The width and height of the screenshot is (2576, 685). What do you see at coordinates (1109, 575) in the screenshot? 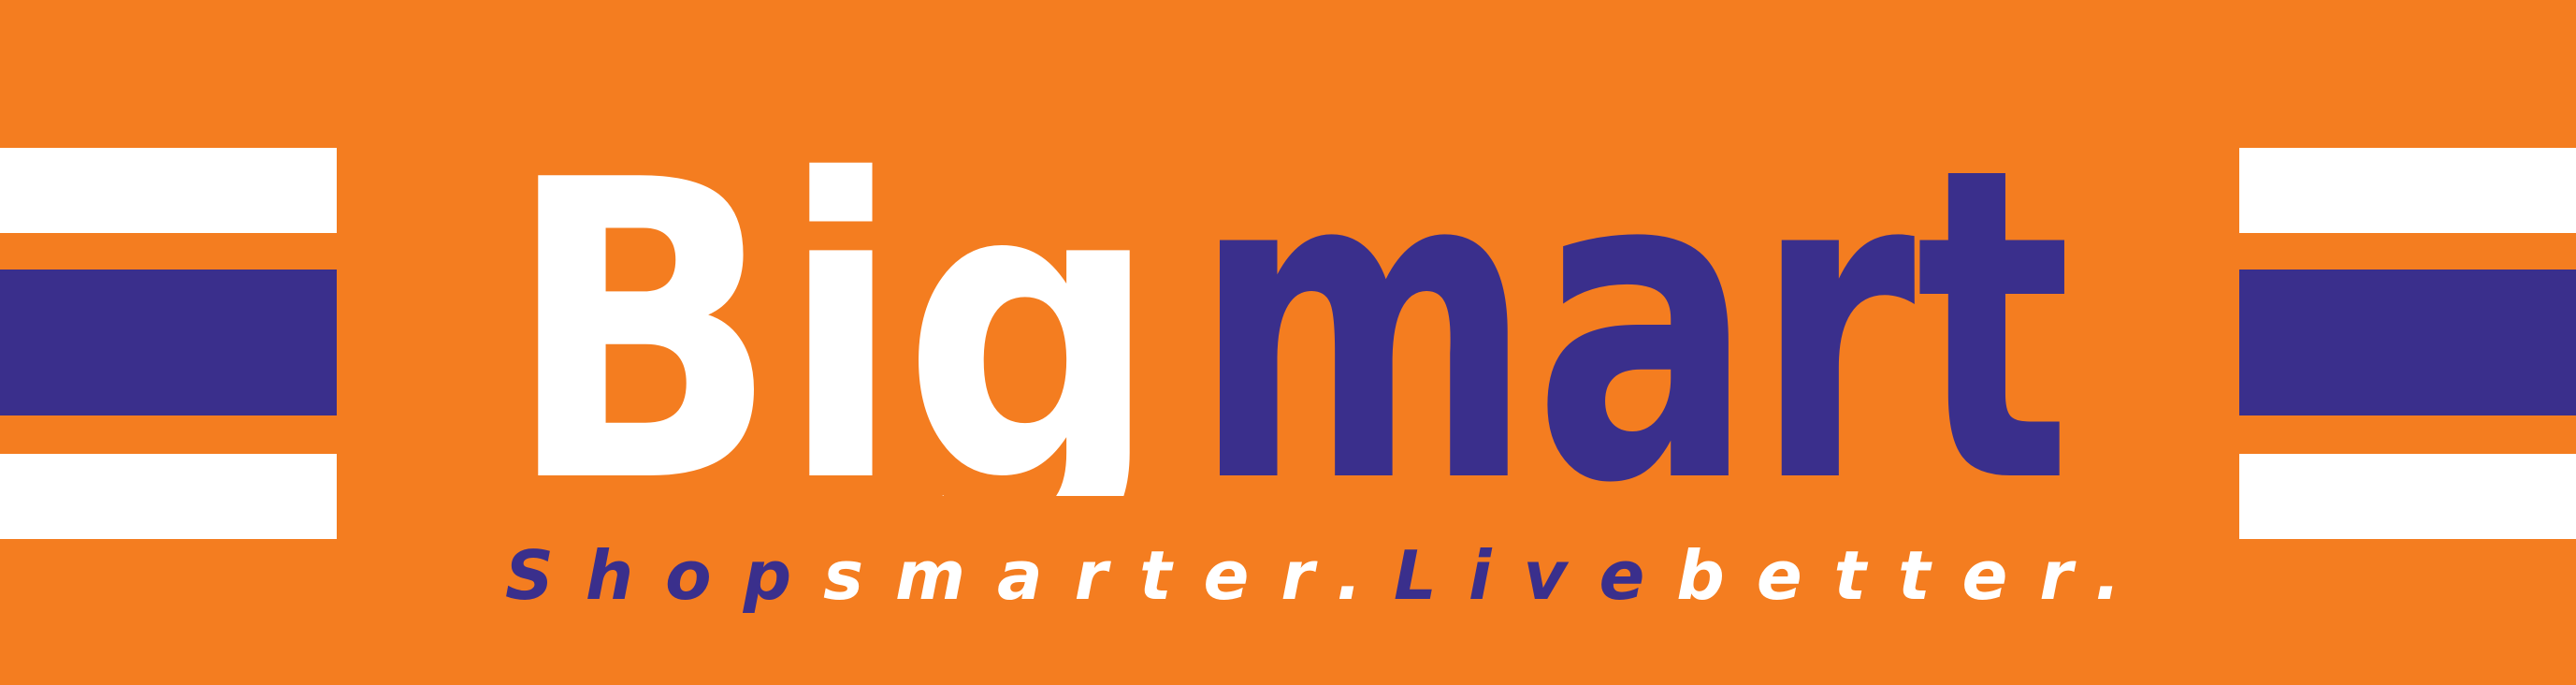
I see `tagline-word-smarter: smarter.` at bounding box center [1109, 575].